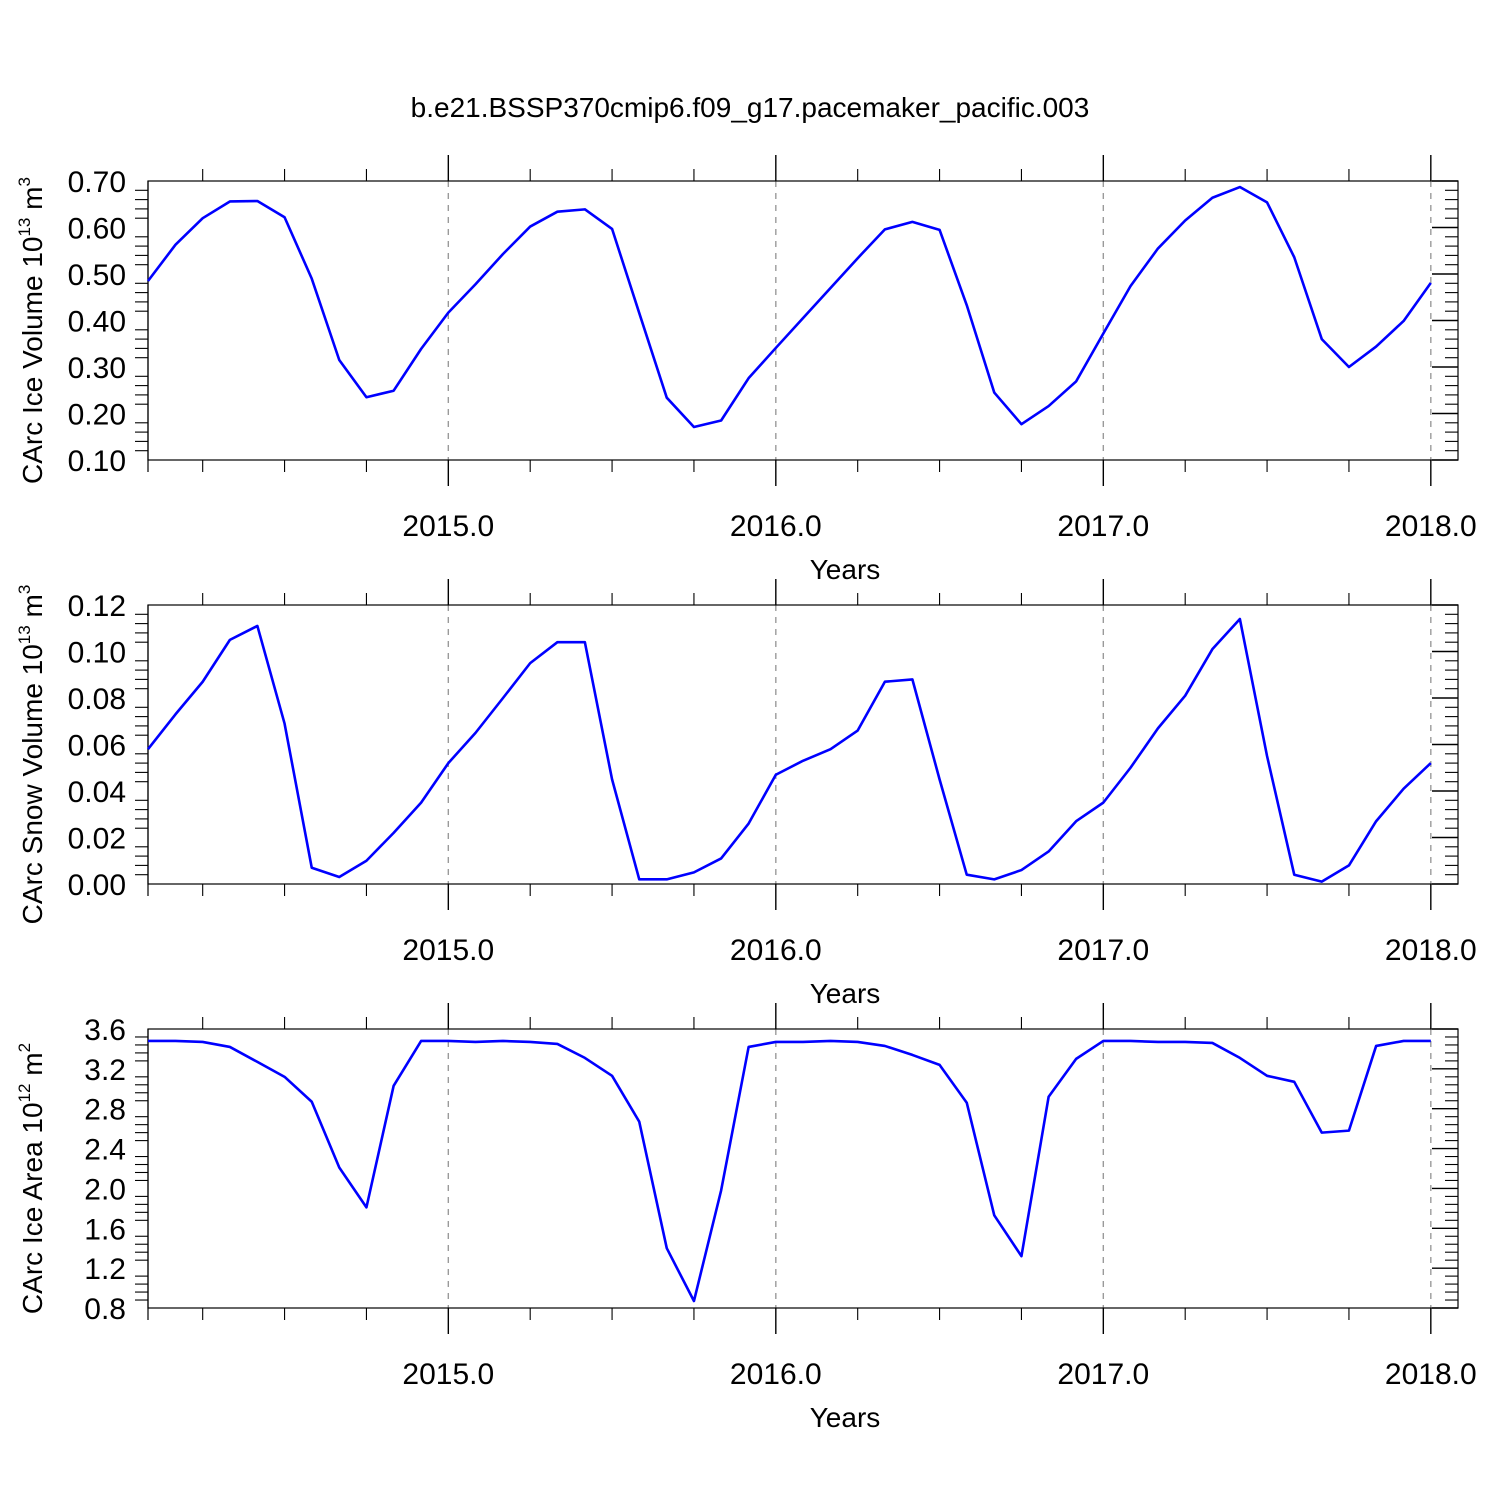 Image resolution: width=1500 pixels, height=1500 pixels. Describe the element at coordinates (97, 699) in the screenshot. I see `y-tick-label-0-08: 0.08` at that location.